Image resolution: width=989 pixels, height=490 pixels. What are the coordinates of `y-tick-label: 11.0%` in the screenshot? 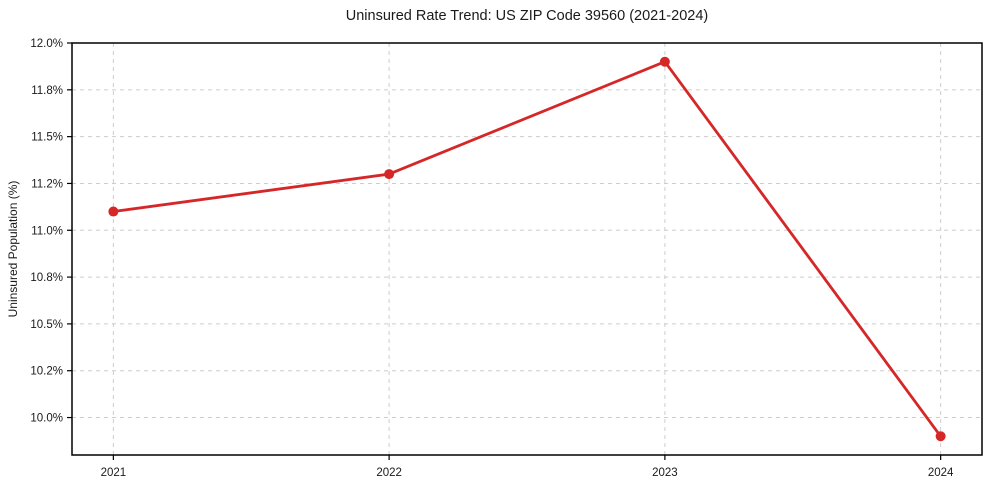 It's located at (47, 231).